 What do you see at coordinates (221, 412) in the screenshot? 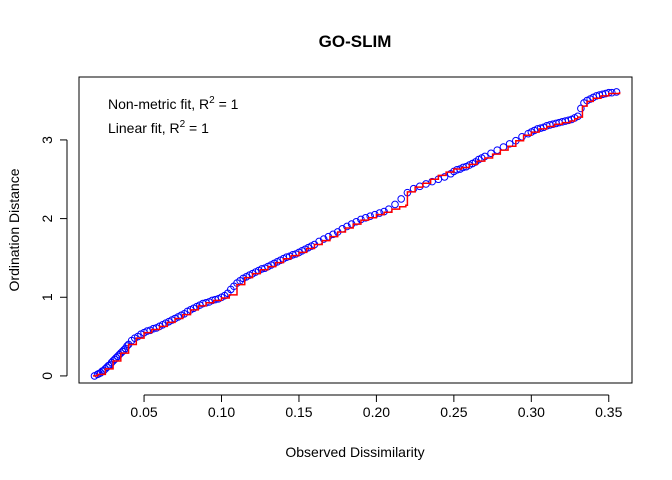
I see `x-tick-label: 0.10` at bounding box center [221, 412].